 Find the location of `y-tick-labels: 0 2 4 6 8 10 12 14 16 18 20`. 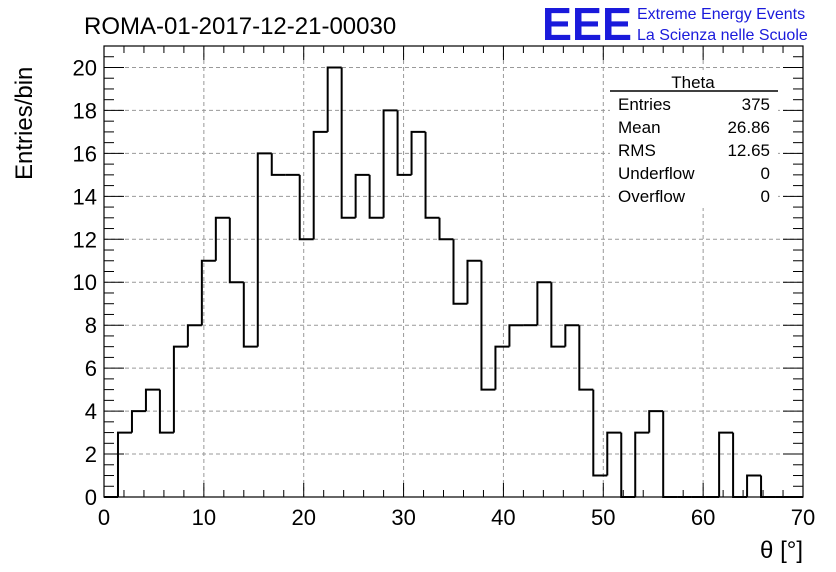

y-tick-labels: 0 2 4 6 8 10 12 14 16 18 20 is located at coordinates (85, 282).